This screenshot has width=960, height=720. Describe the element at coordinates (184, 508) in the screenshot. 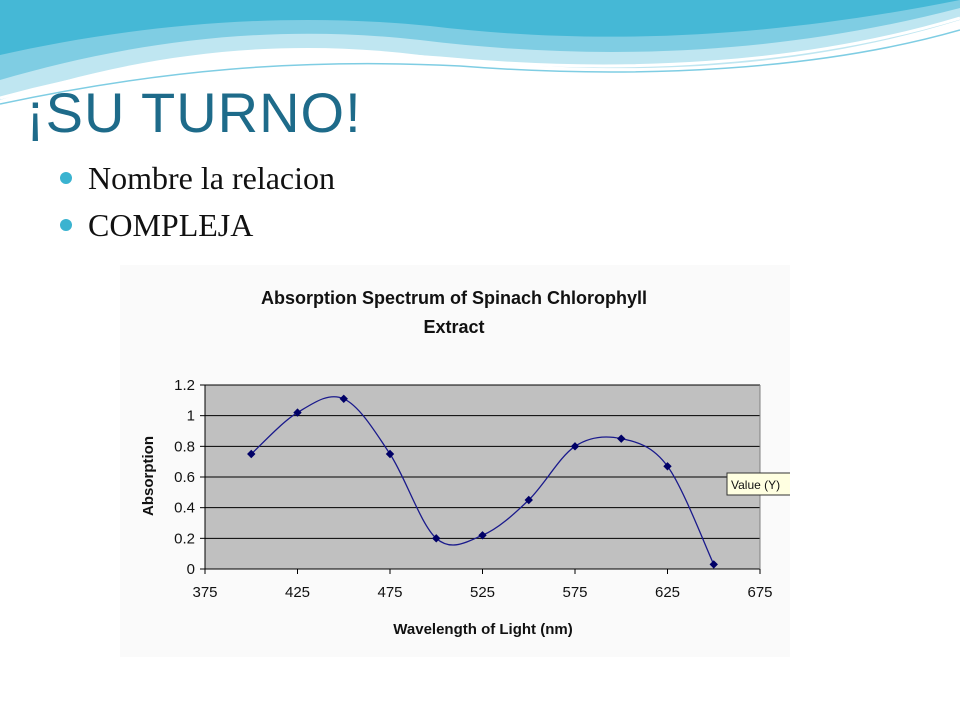

I see `y-tick-label: 0.4` at that location.